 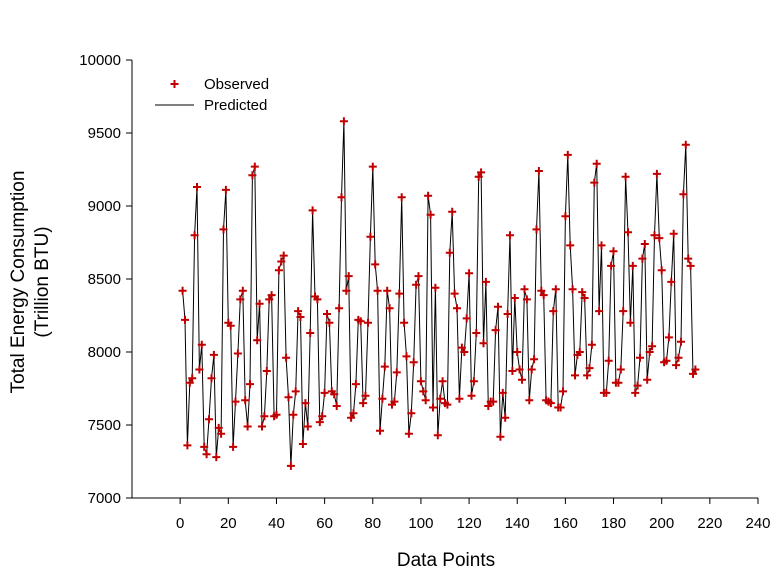 What do you see at coordinates (174, 84) in the screenshot?
I see `legend-observed-marker` at bounding box center [174, 84].